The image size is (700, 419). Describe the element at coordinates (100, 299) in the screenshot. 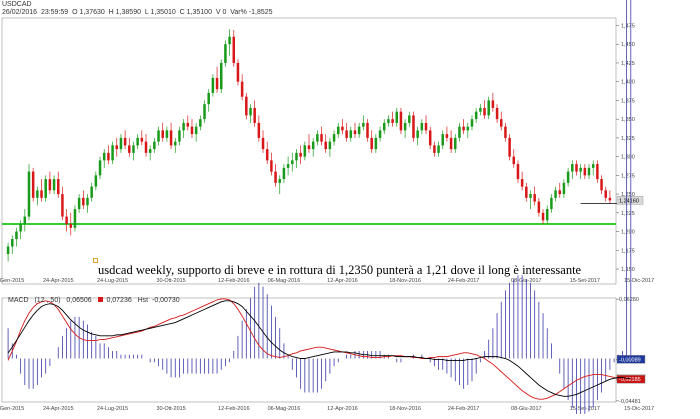

I see `macd-signal-swatch` at that location.